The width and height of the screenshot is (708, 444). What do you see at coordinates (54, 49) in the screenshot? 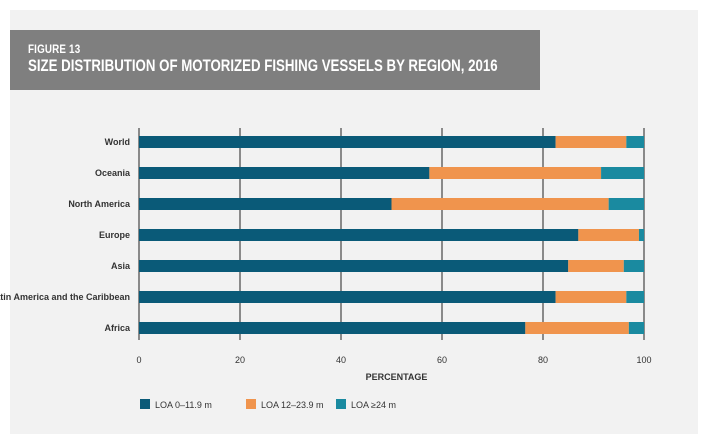
I see `figure-label: FIGURE 13` at bounding box center [54, 49].